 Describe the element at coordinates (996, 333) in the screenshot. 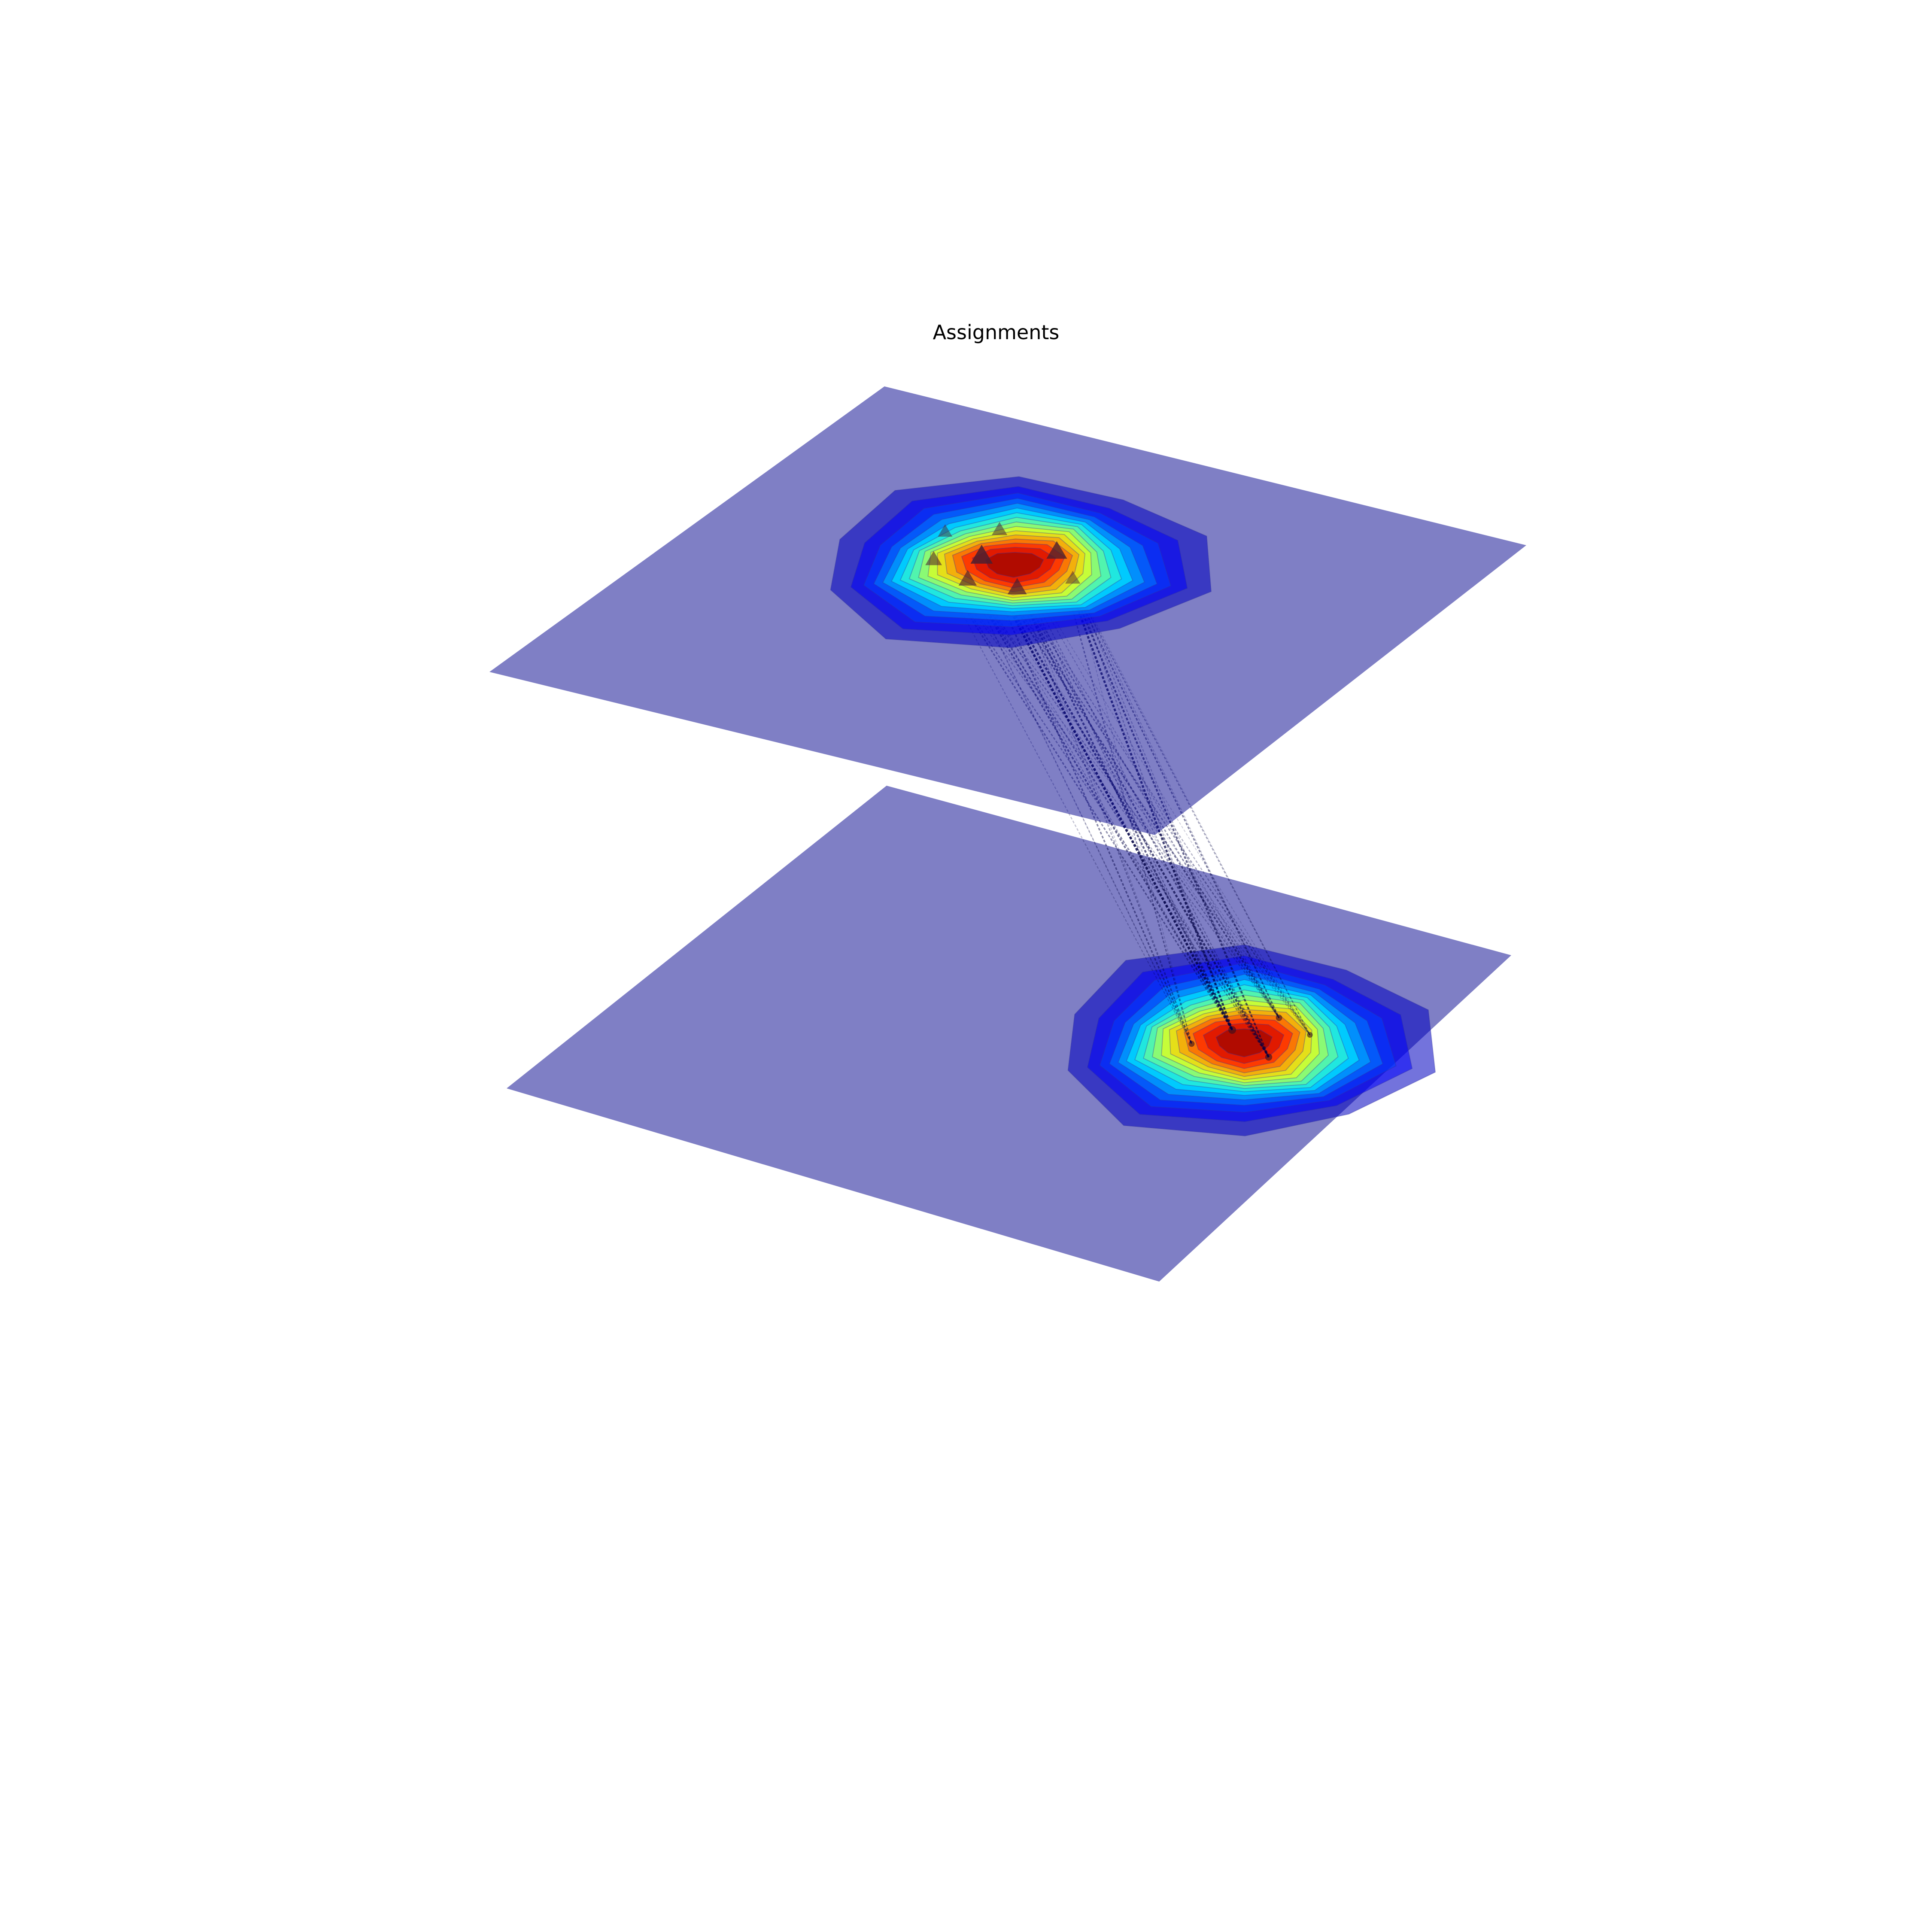

I see `chart-title: Assignments` at that location.